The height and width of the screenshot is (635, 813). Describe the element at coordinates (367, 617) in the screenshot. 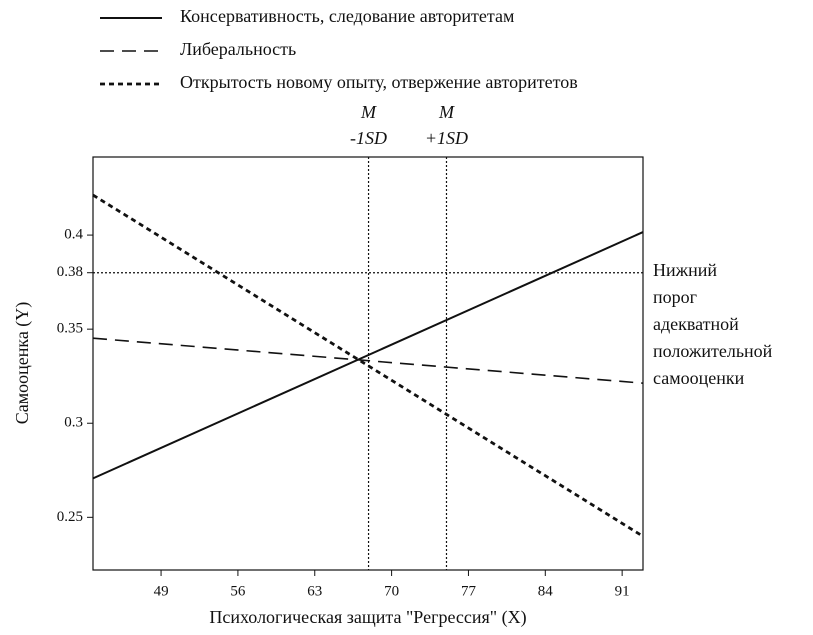

I see `x-axis-label: Психологическая защита "Регрессия" (X)` at that location.